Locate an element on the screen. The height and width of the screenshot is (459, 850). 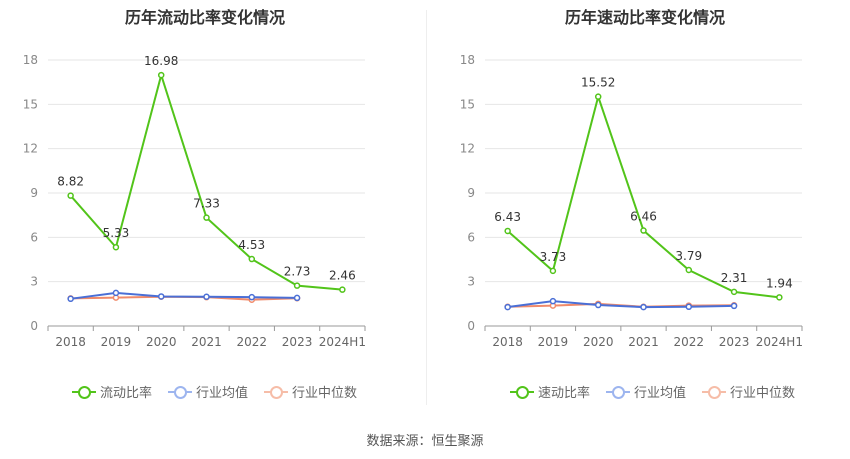
data-label: 4.53 is located at coordinates (251, 245).